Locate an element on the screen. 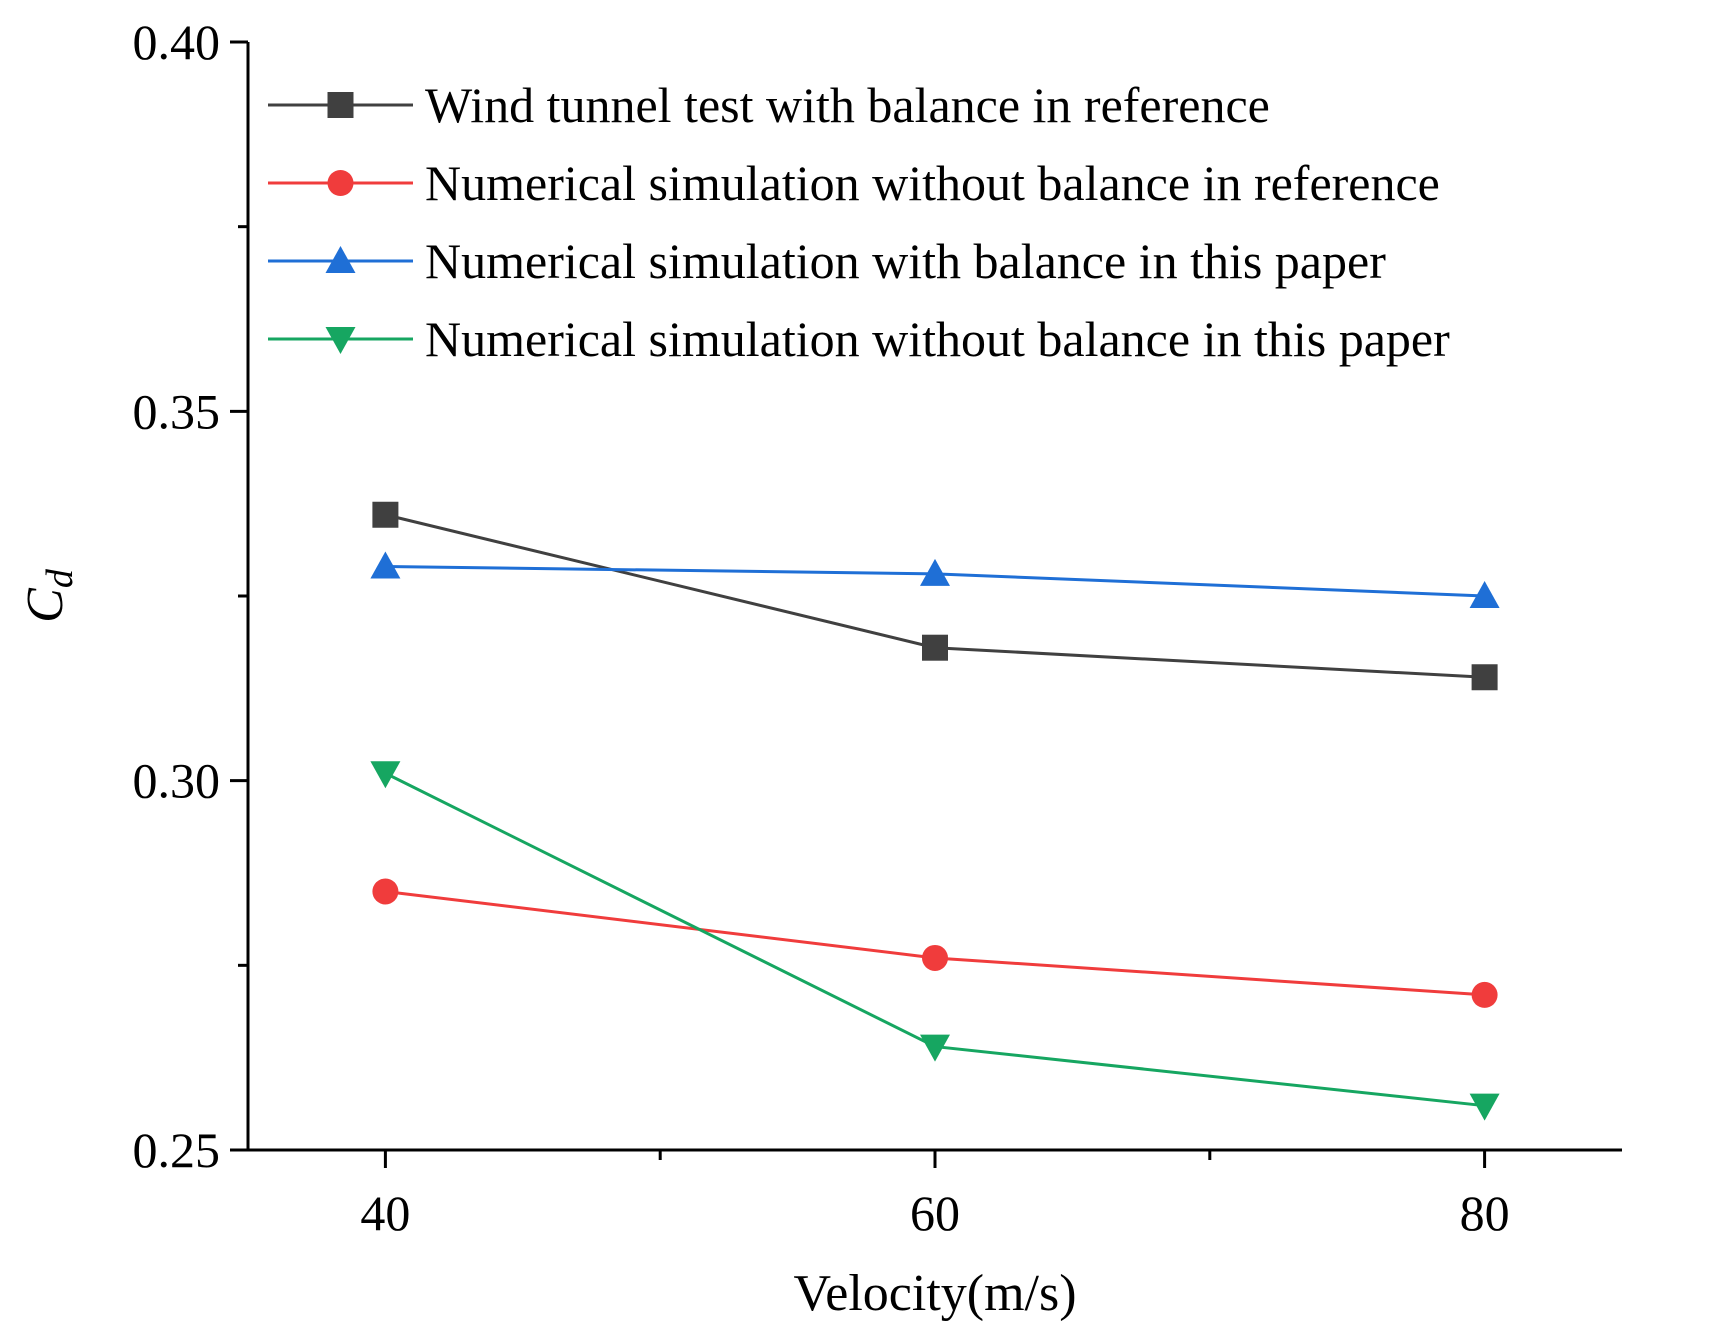 The image size is (1715, 1335). y-tick-label: 0.40 is located at coordinates (177, 42).